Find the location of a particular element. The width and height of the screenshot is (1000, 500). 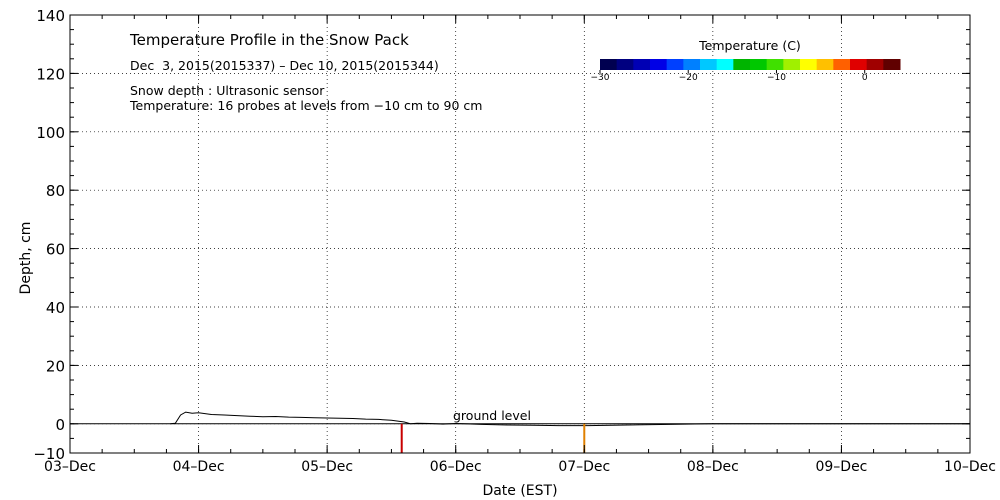

x-tick-label: 10–Dec is located at coordinates (970, 467).